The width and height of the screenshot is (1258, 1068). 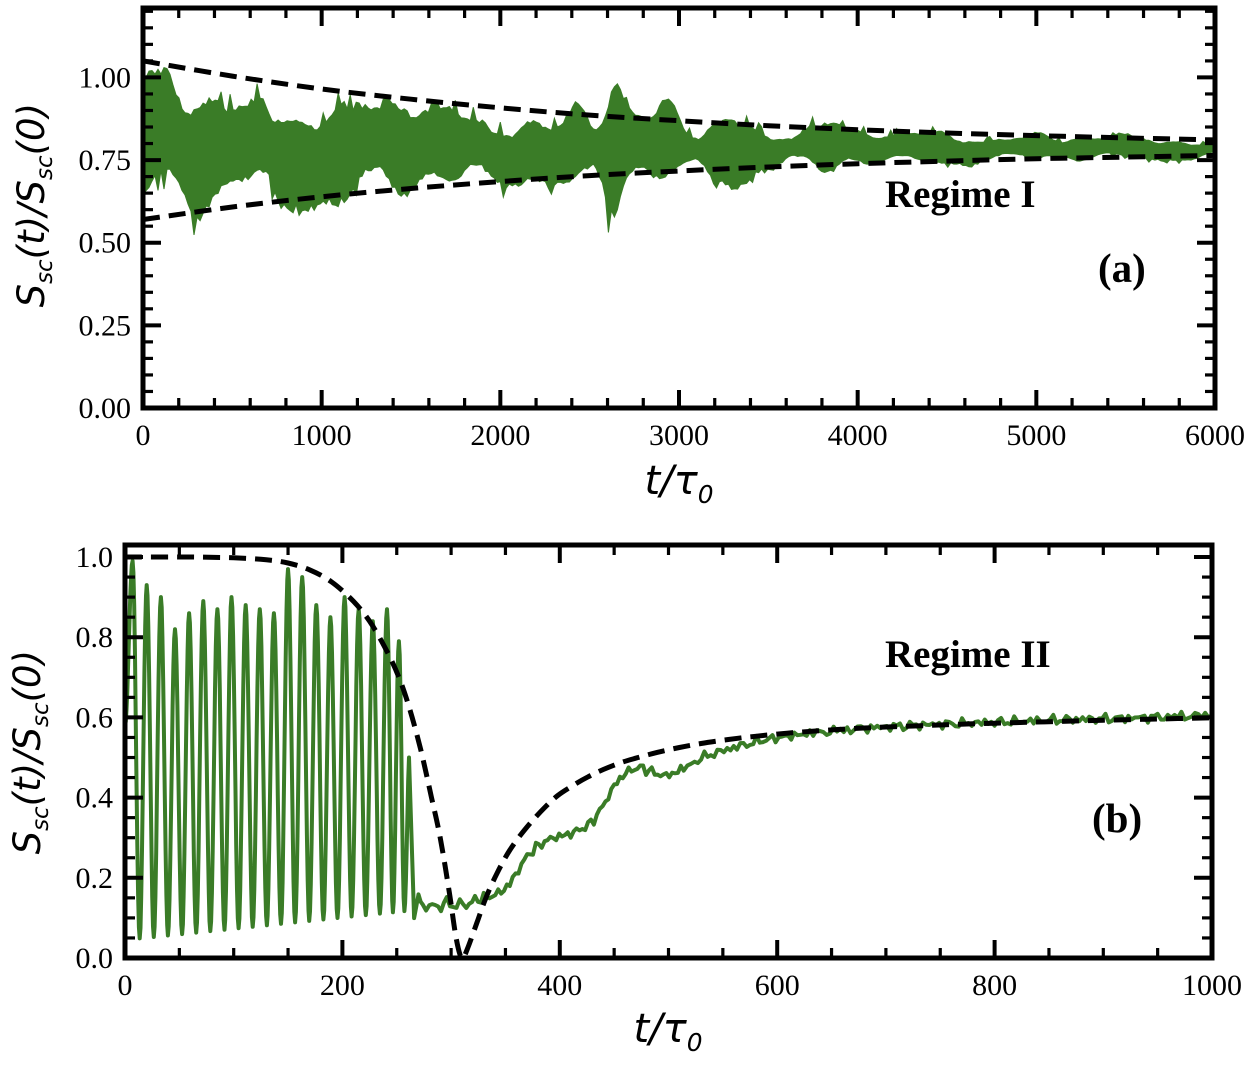 What do you see at coordinates (1122, 268) in the screenshot?
I see `panel-a-letter: (a)` at bounding box center [1122, 268].